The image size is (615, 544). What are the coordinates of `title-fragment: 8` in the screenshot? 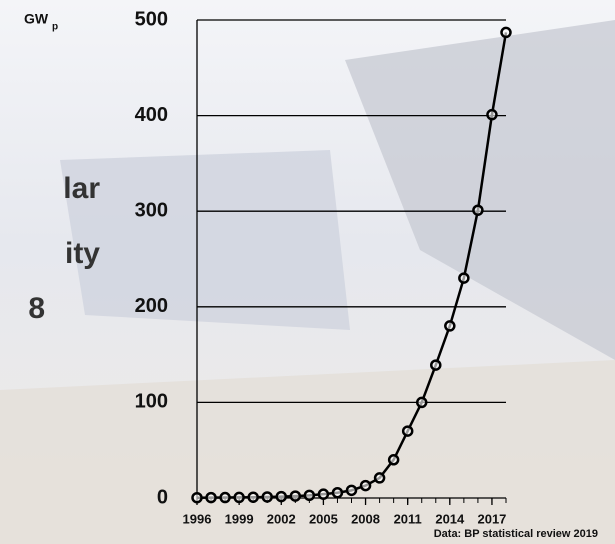 It's located at (36, 308).